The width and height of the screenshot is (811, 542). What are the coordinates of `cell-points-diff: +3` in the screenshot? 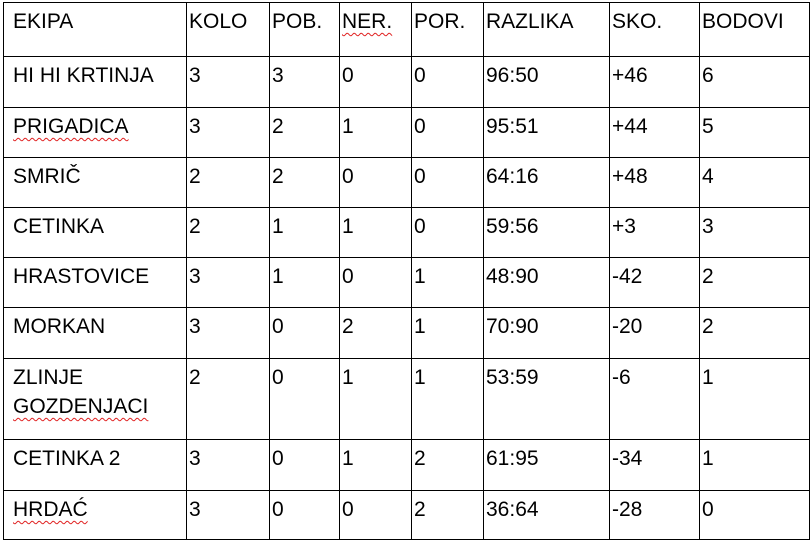 It's located at (654, 232).